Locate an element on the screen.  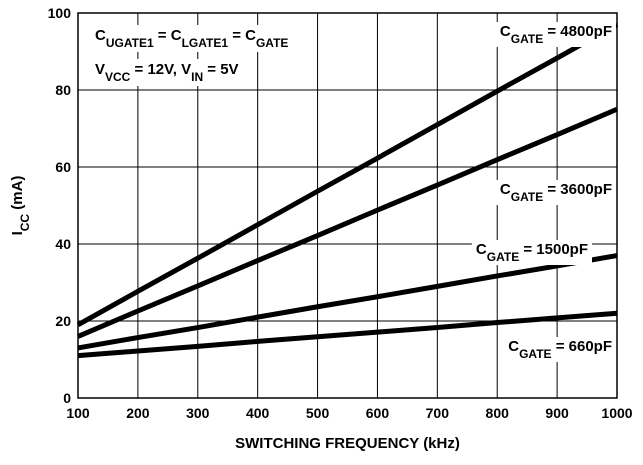
x-tick-label: 500 is located at coordinates (318, 413).